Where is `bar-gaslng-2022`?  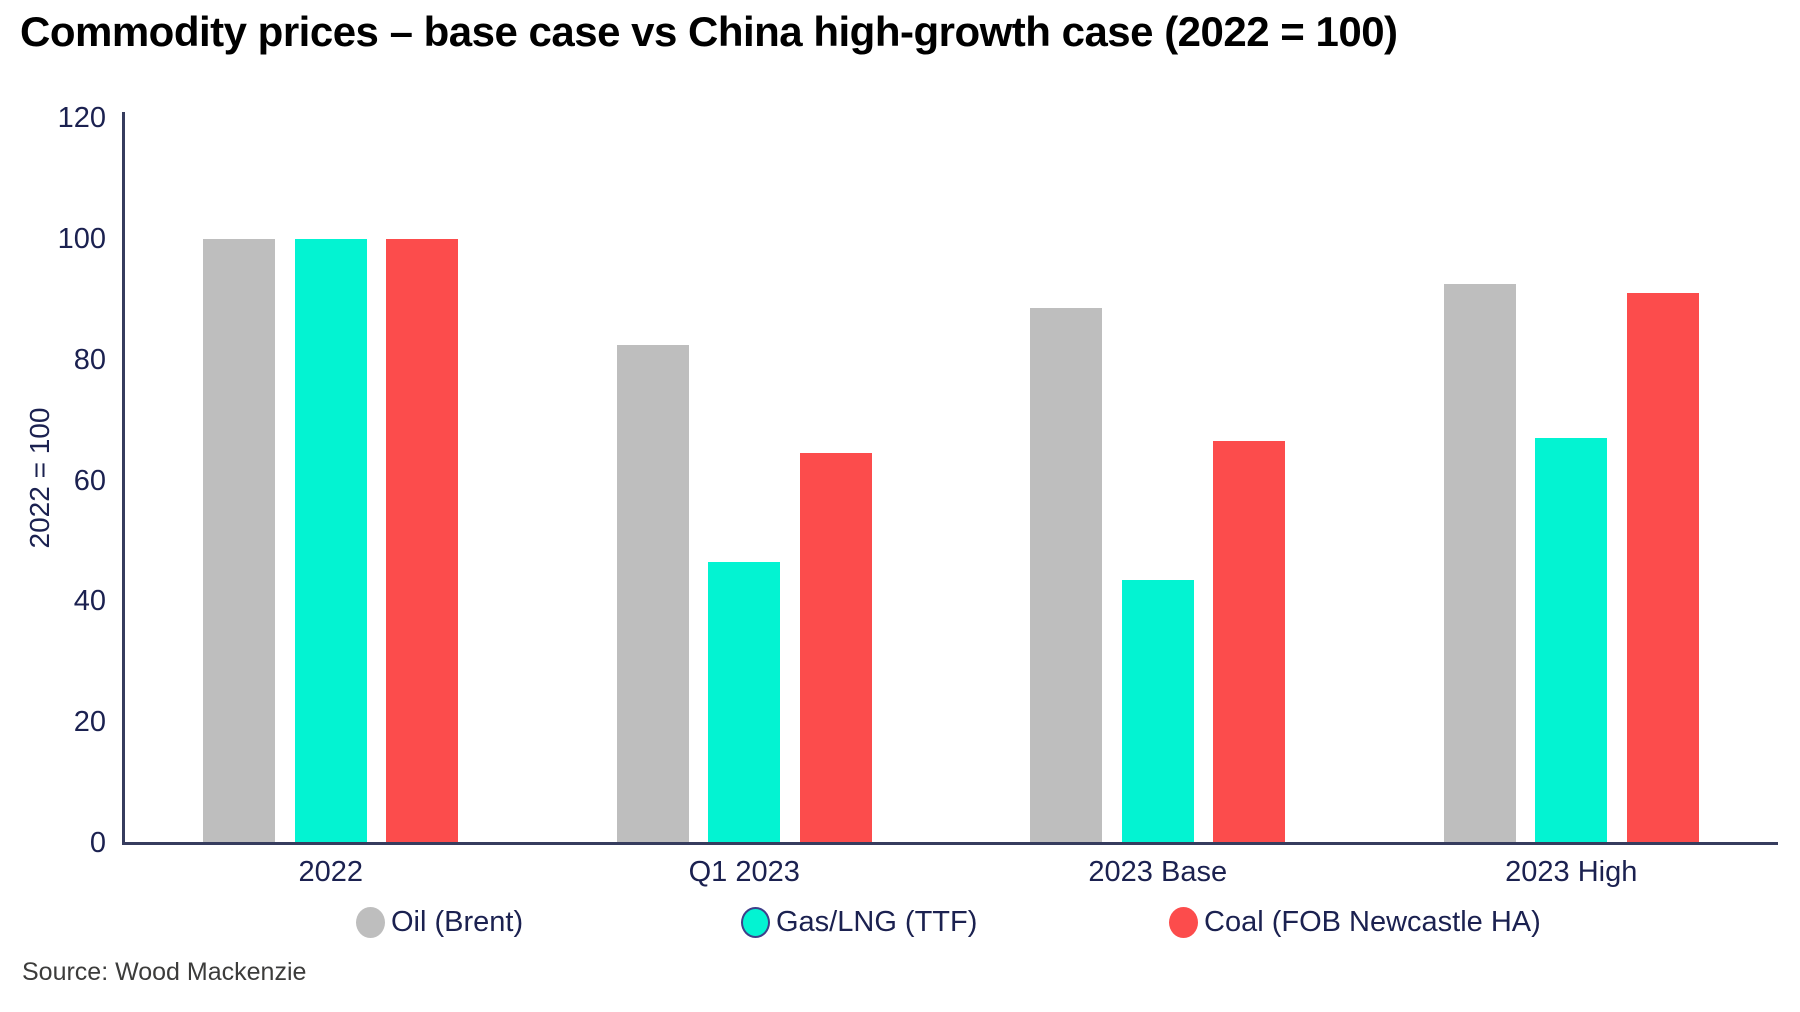
bar-gaslng-2022 is located at coordinates (330, 540).